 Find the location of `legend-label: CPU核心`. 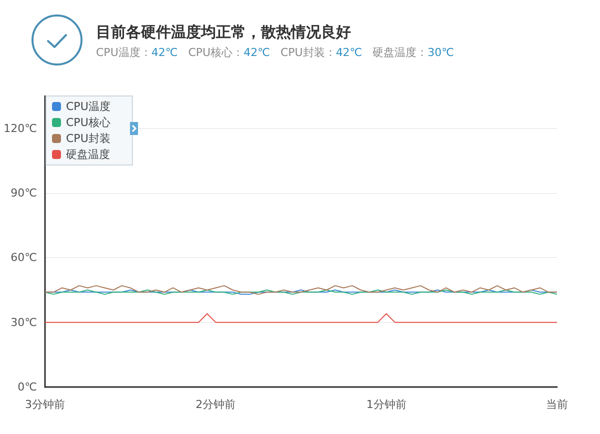

legend-label: CPU核心 is located at coordinates (88, 122).